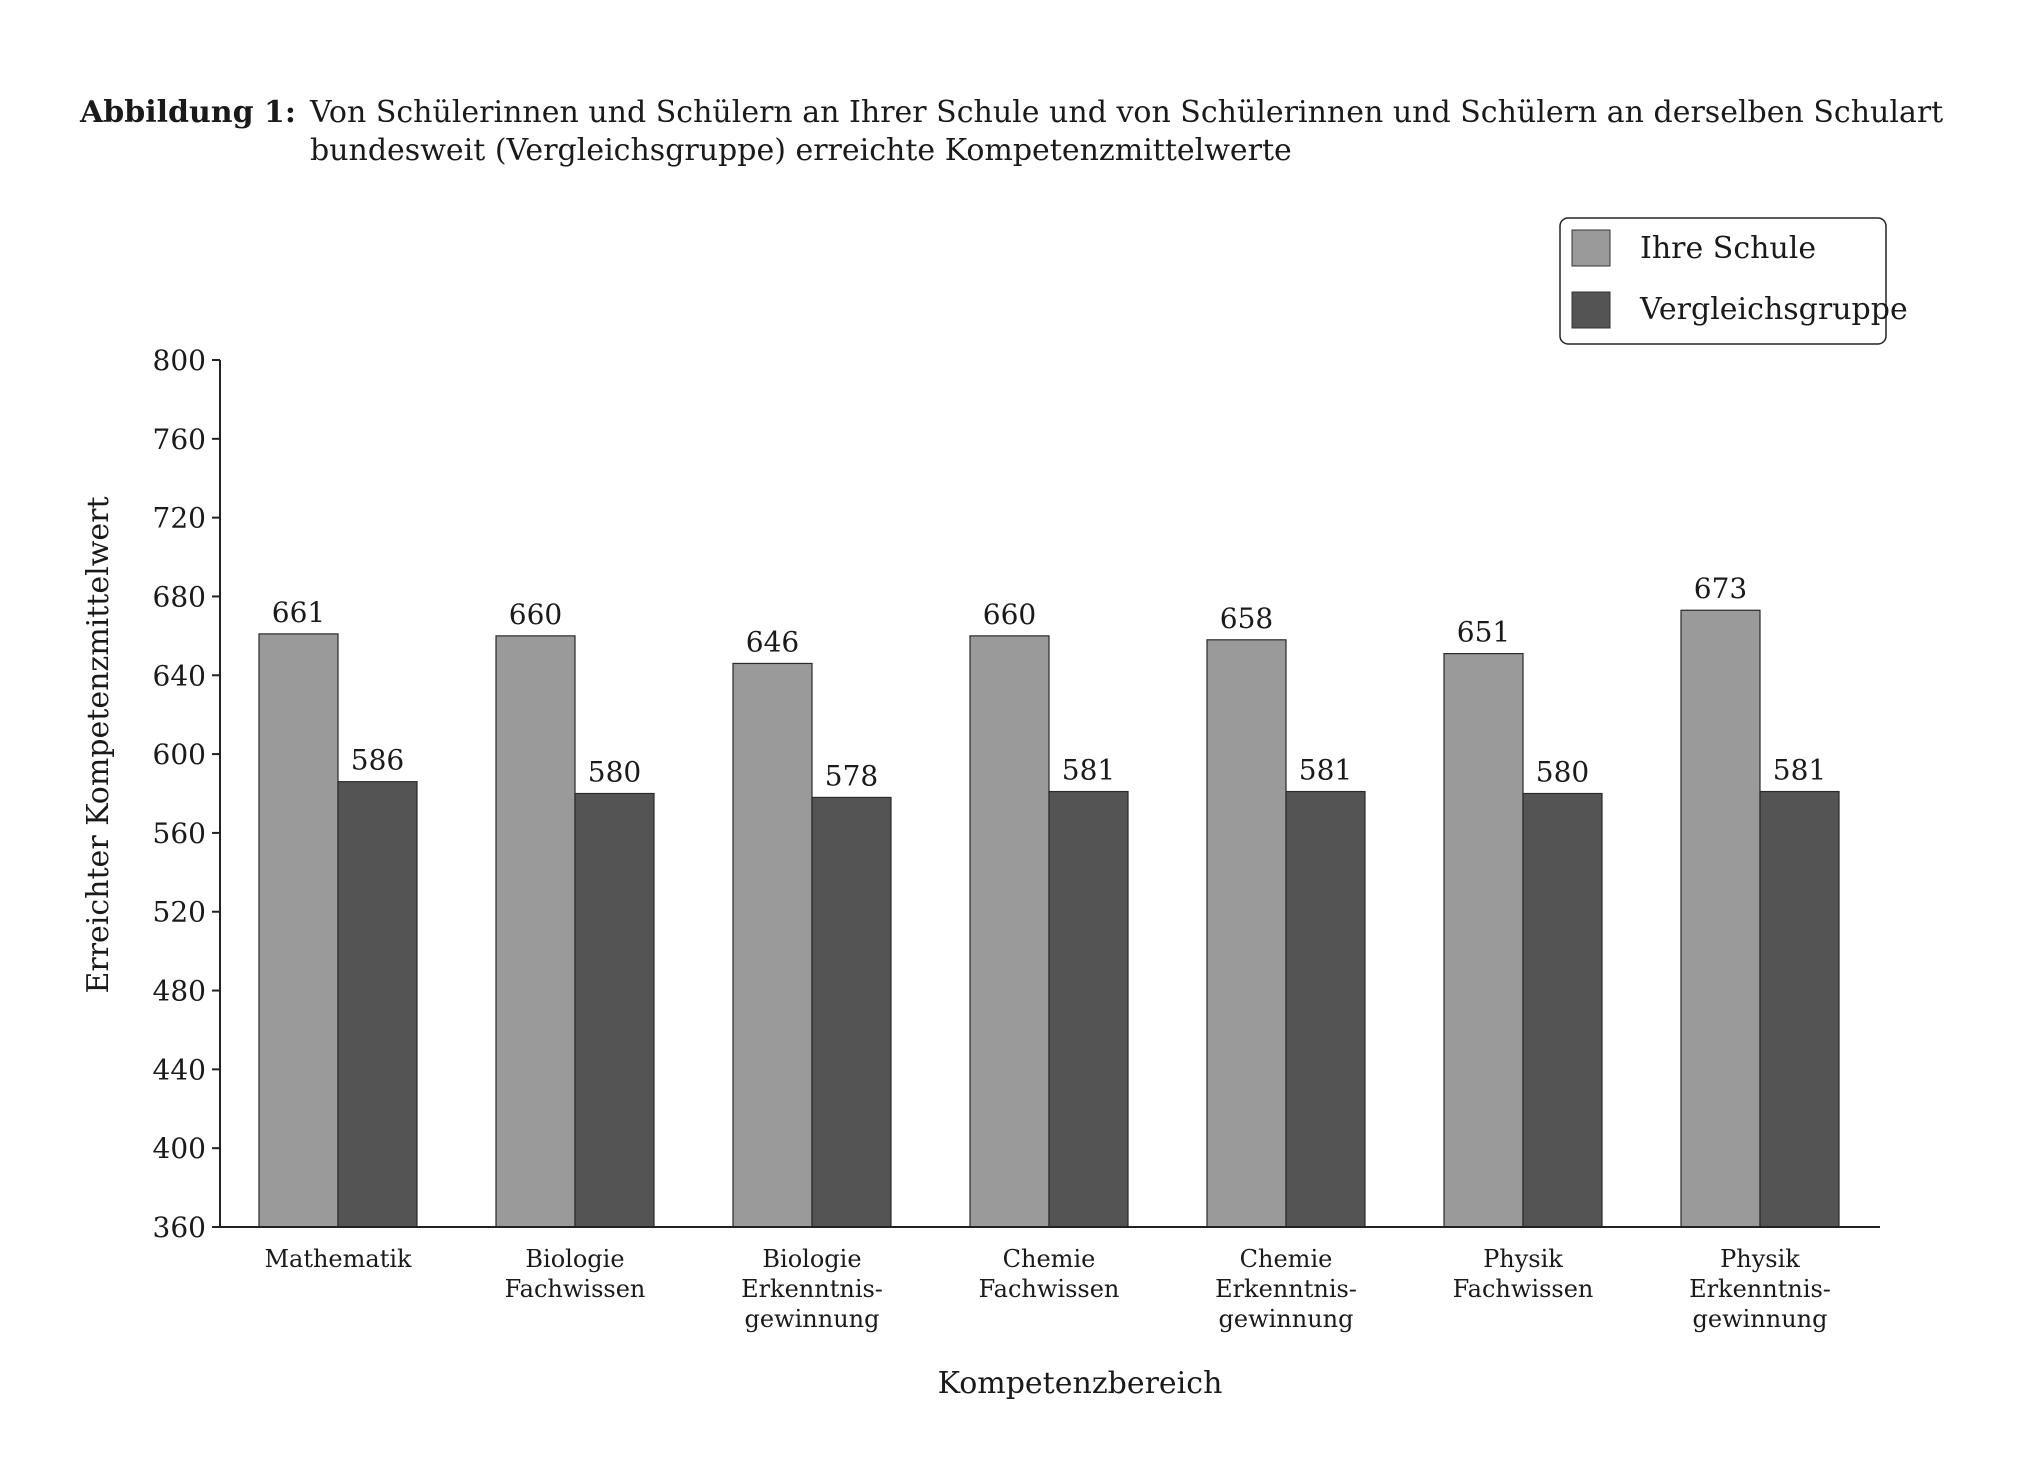 The image size is (2037, 1483). Describe the element at coordinates (179, 596) in the screenshot. I see `y-tick-label: 680` at that location.